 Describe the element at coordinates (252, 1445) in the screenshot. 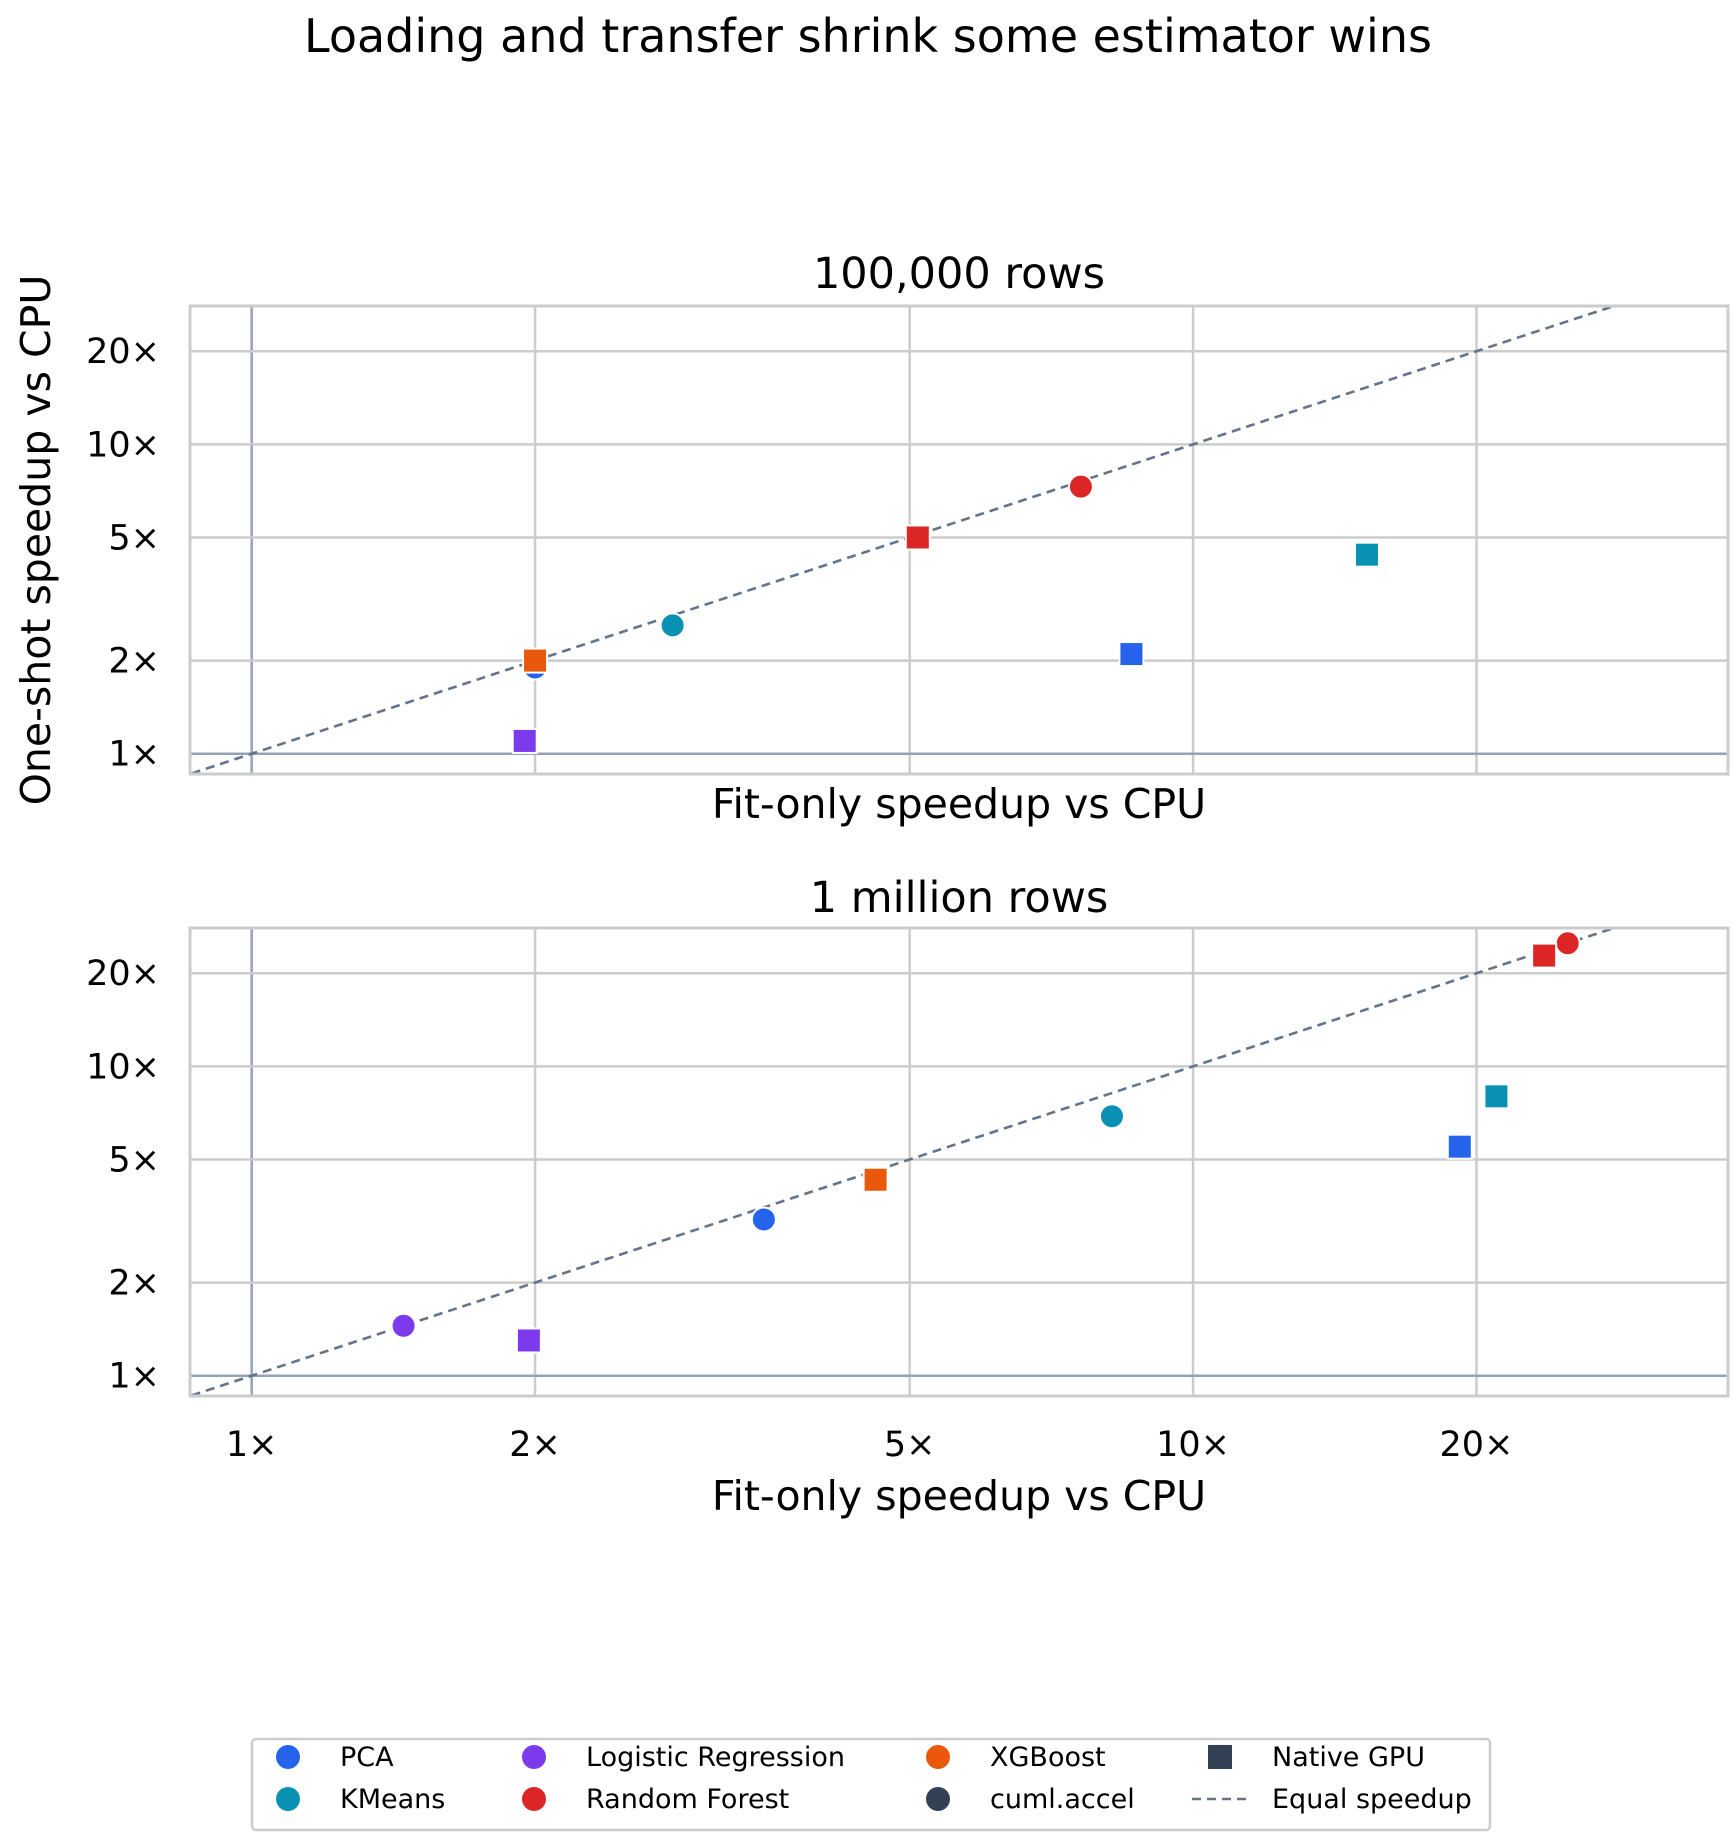

I see `x-tick-label: 1×` at that location.